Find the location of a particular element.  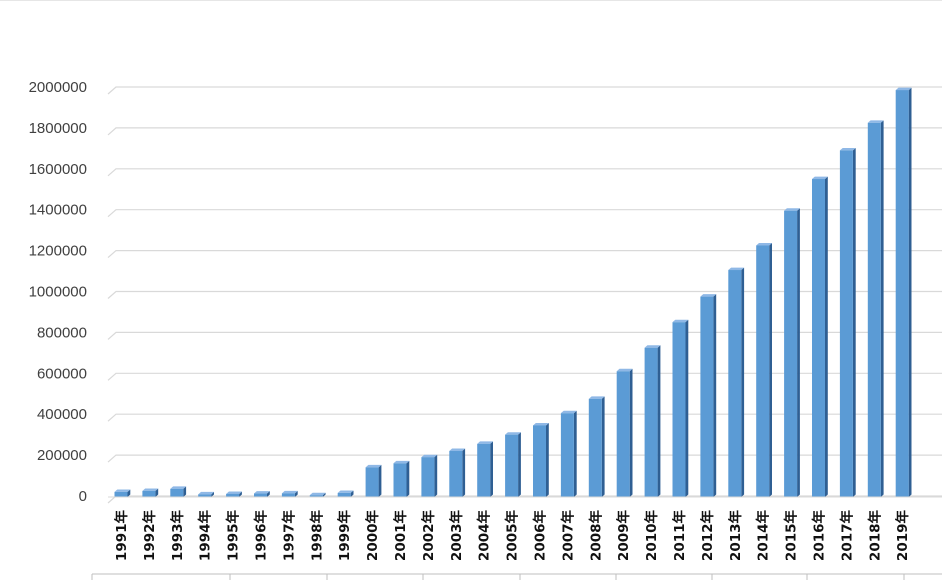

x-tick-label: 2011年 is located at coordinates (679, 536).